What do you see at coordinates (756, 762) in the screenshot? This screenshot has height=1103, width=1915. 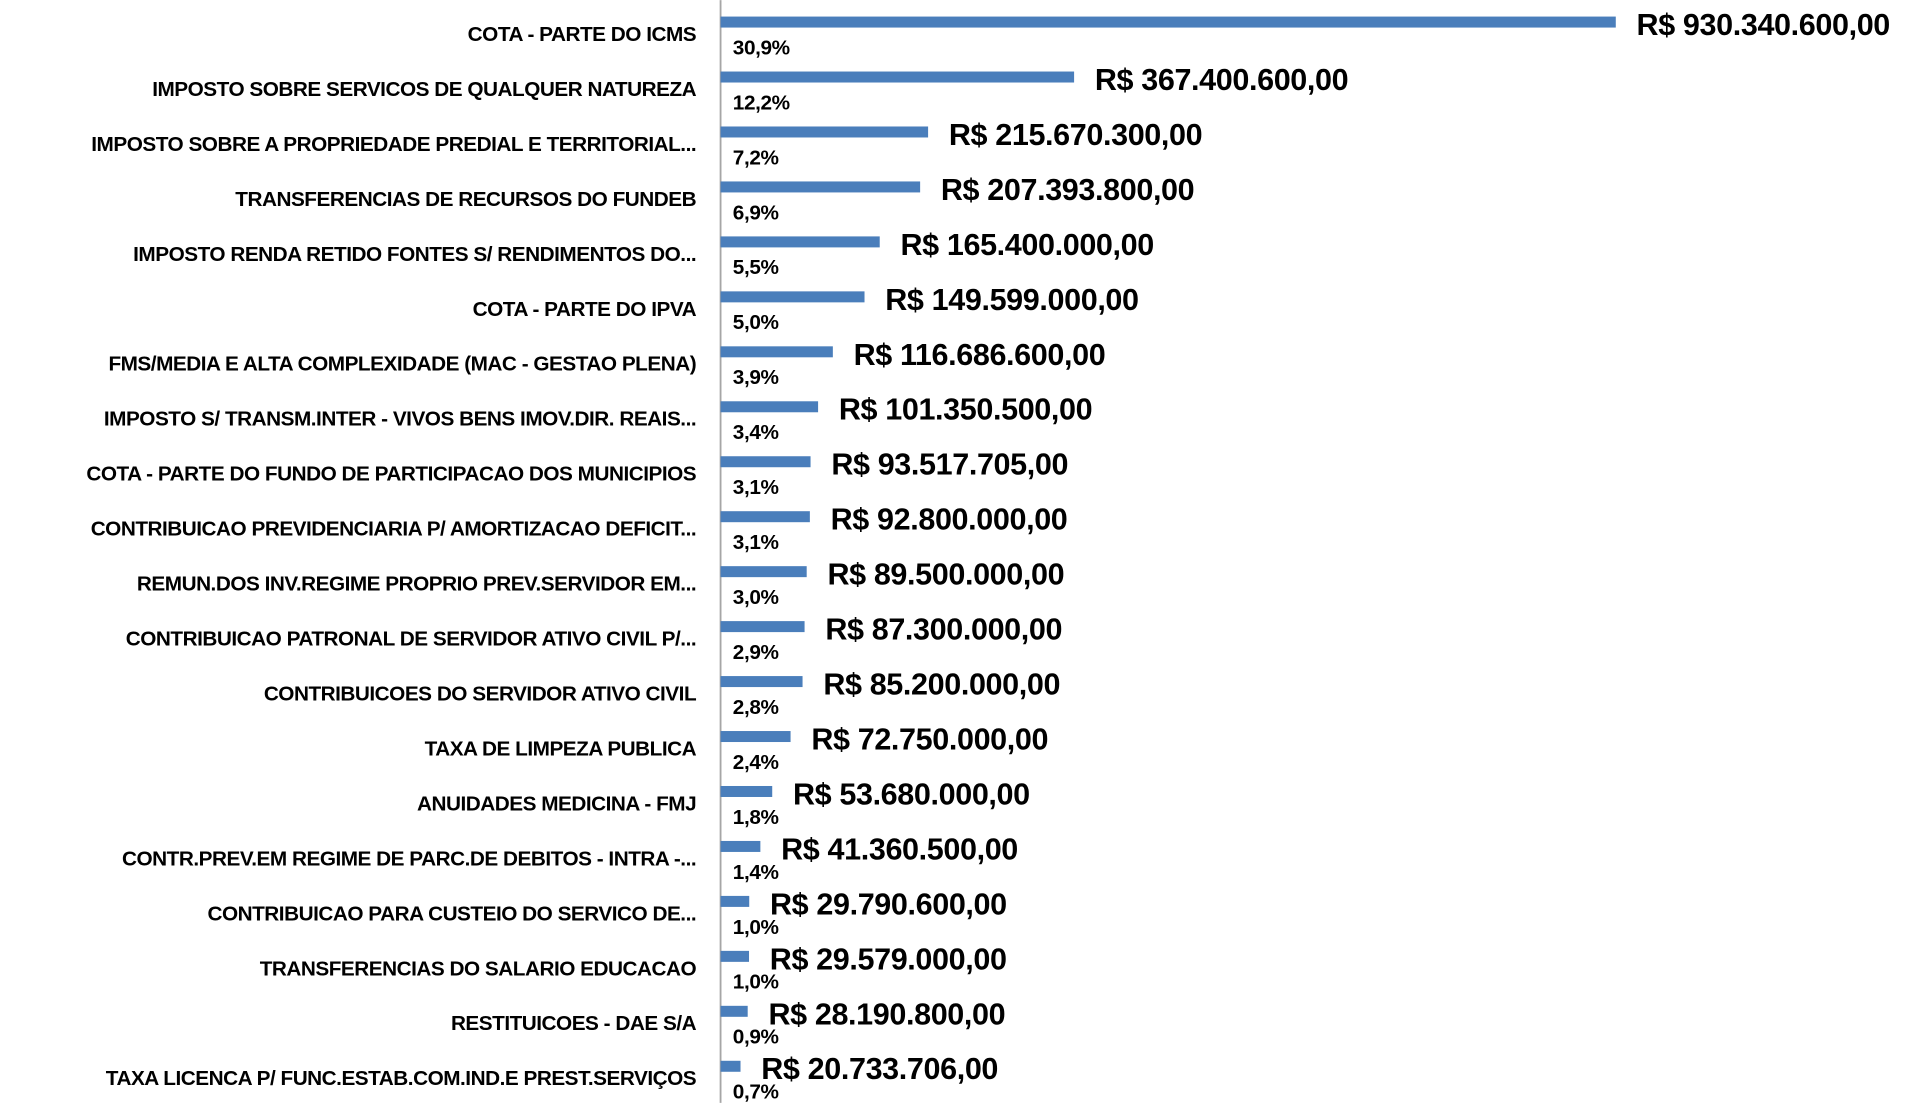 I see `share-label: 2,4%` at bounding box center [756, 762].